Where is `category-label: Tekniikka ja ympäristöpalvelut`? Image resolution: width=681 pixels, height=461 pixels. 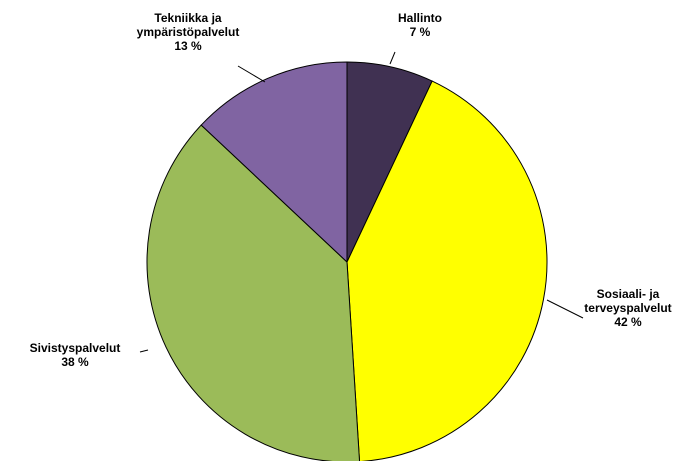
category-label: Tekniikka ja ympäristöpalvelut is located at coordinates (188, 25).